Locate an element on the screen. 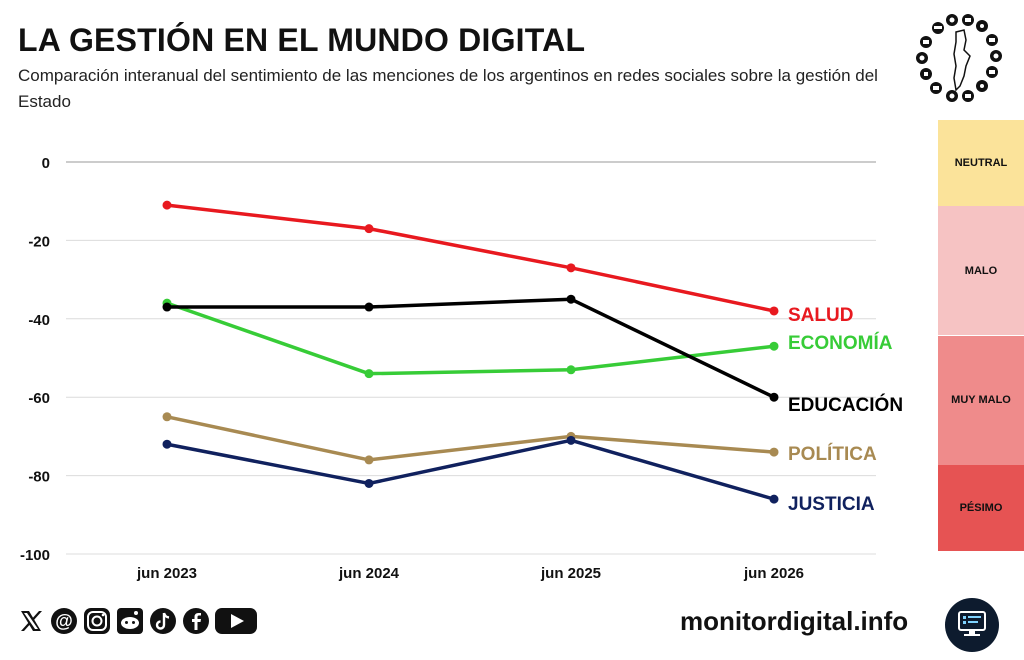 The width and height of the screenshot is (1024, 660). page-title: LA GESTIÓN EN EL MUNDO DIGITAL is located at coordinates (302, 40).